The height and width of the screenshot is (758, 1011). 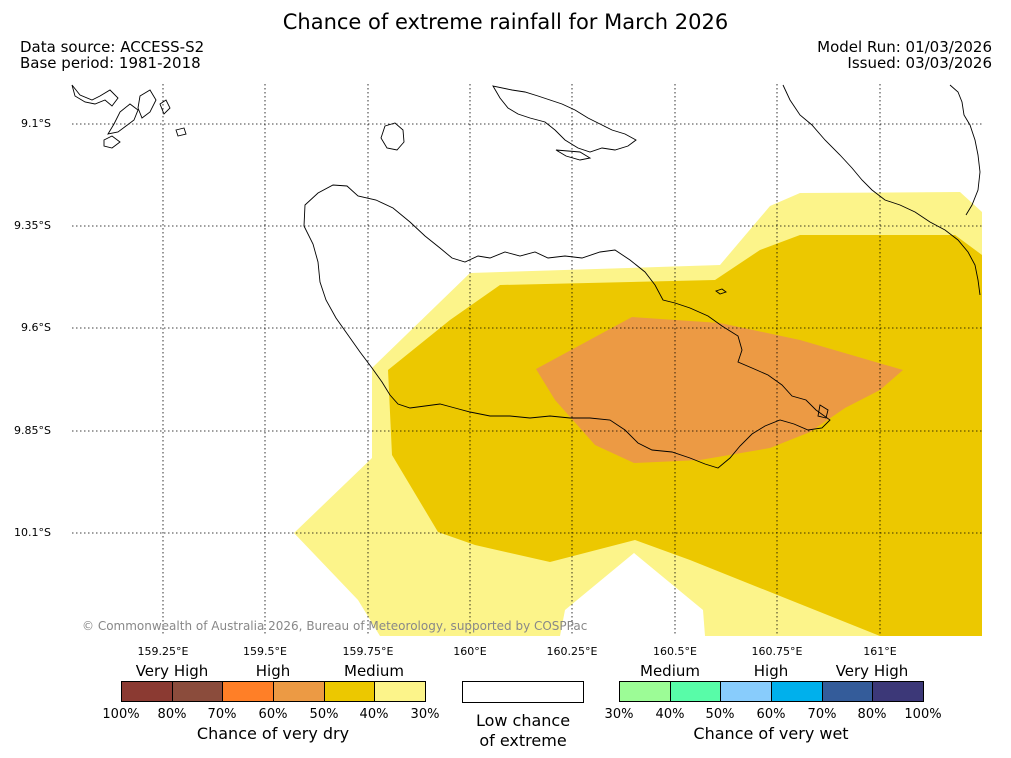 I want to click on lat-tick-label: 9.1°S, so click(x=36, y=123).